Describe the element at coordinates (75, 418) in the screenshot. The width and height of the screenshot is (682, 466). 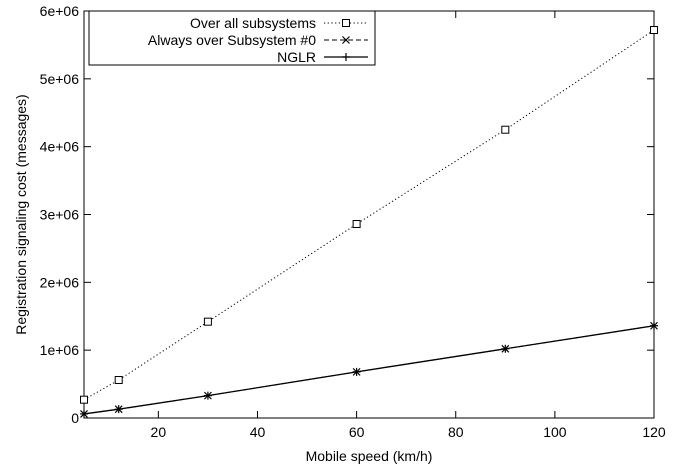
I see `y-tick-label: 0` at that location.